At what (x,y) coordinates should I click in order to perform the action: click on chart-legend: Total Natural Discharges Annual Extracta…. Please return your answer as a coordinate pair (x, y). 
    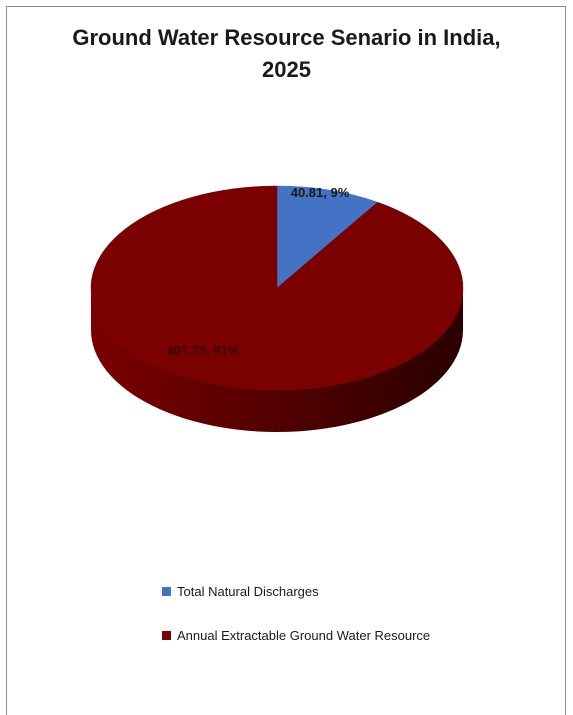
    Looking at the image, I should click on (296, 624).